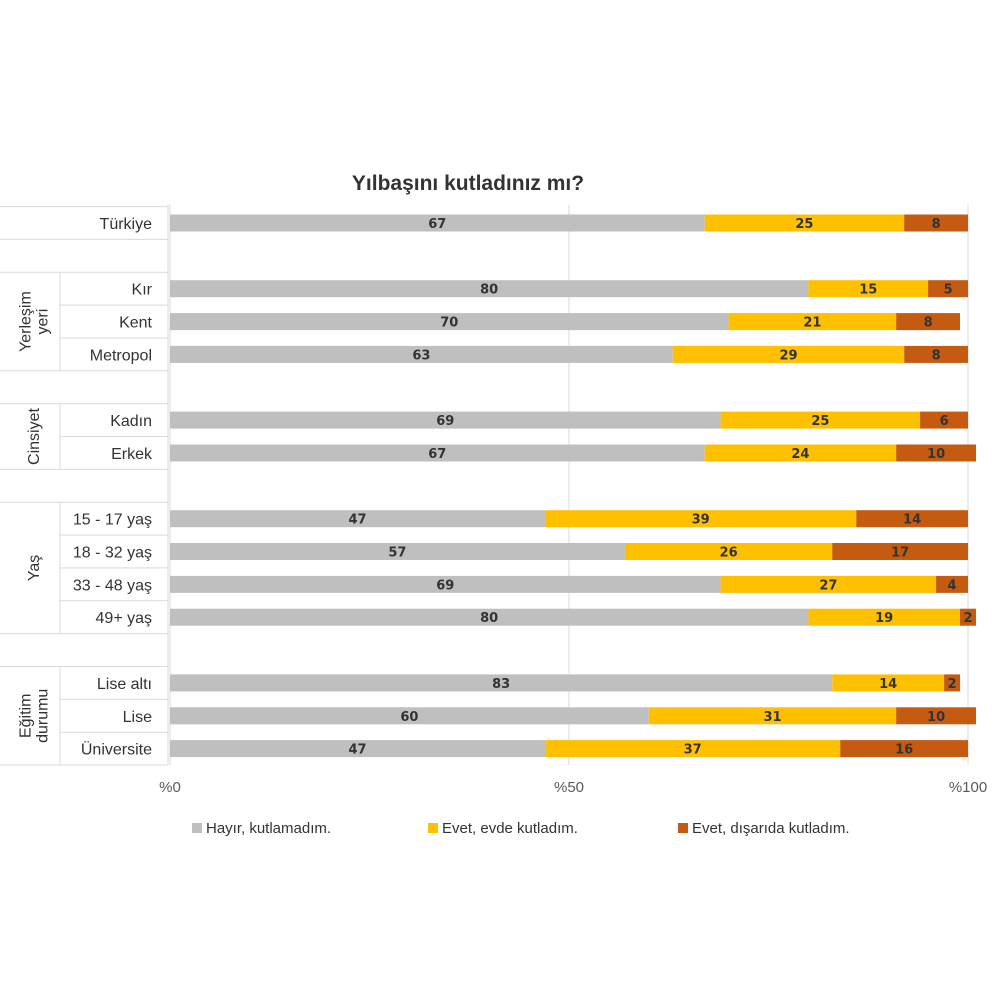 Image resolution: width=1000 pixels, height=1000 pixels. I want to click on data-label: 31, so click(772, 717).